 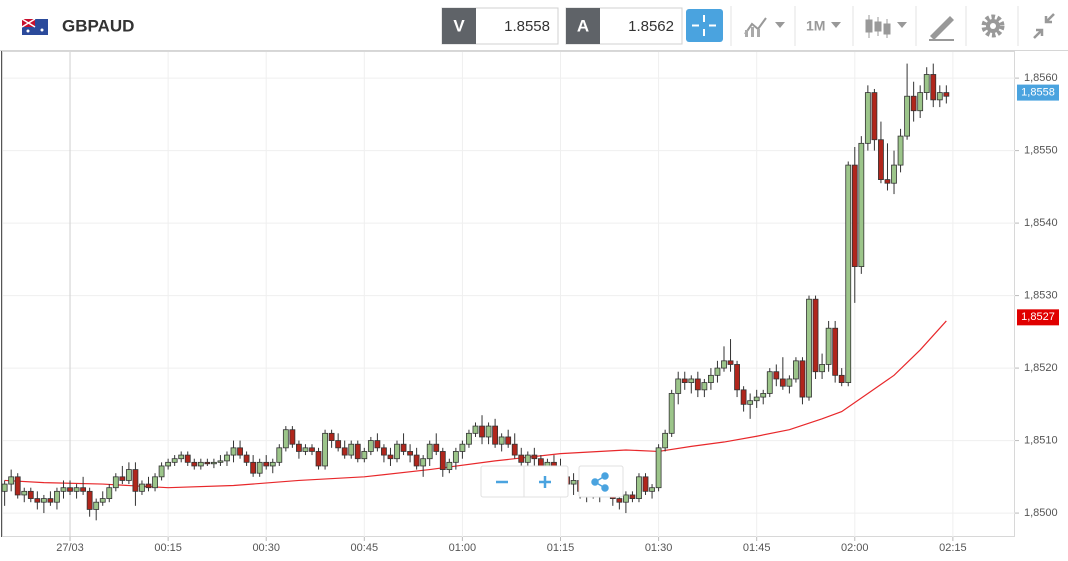 I want to click on ask-label: A, so click(x=583, y=25).